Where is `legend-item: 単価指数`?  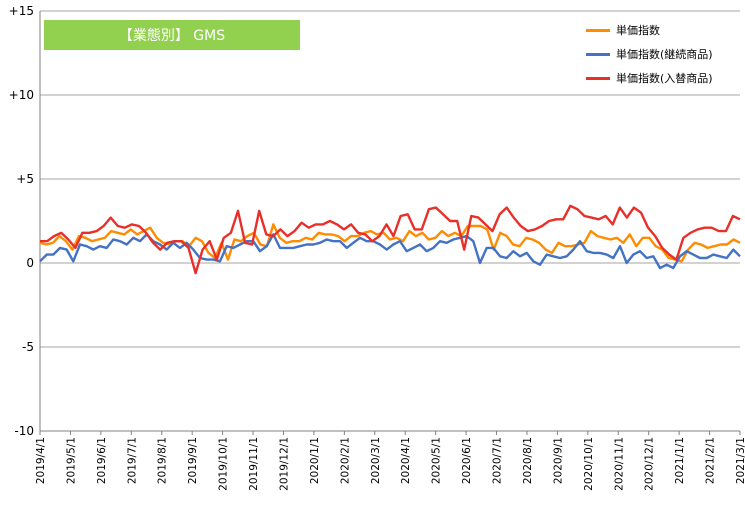
legend-item: 単価指数 is located at coordinates (649, 30).